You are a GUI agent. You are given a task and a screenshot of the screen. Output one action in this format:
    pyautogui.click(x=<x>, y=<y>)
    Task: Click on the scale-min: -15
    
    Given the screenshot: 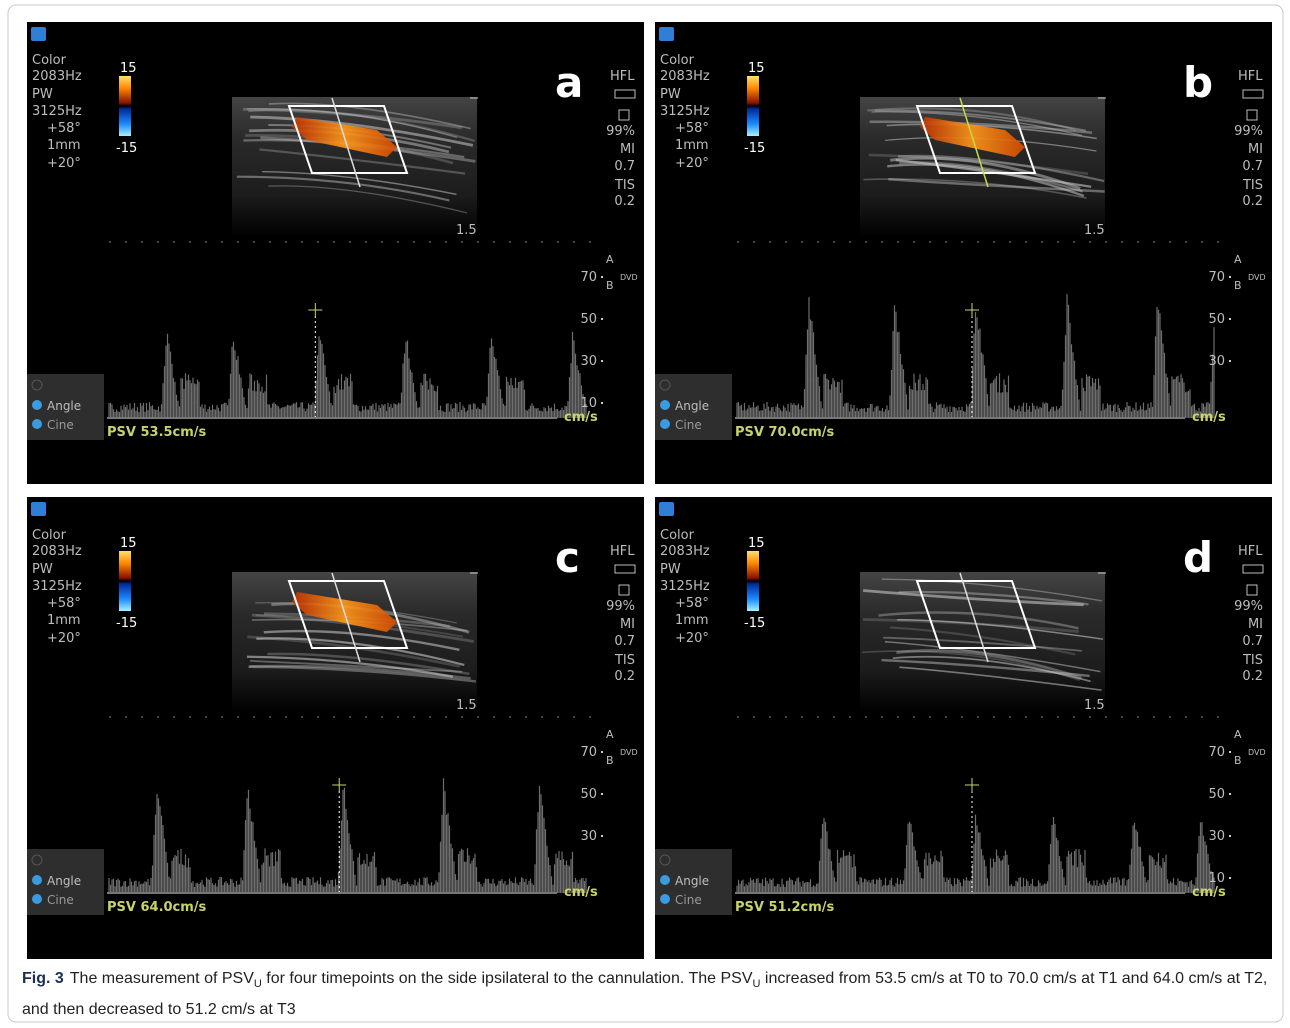 What is the action you would take?
    pyautogui.click(x=126, y=148)
    